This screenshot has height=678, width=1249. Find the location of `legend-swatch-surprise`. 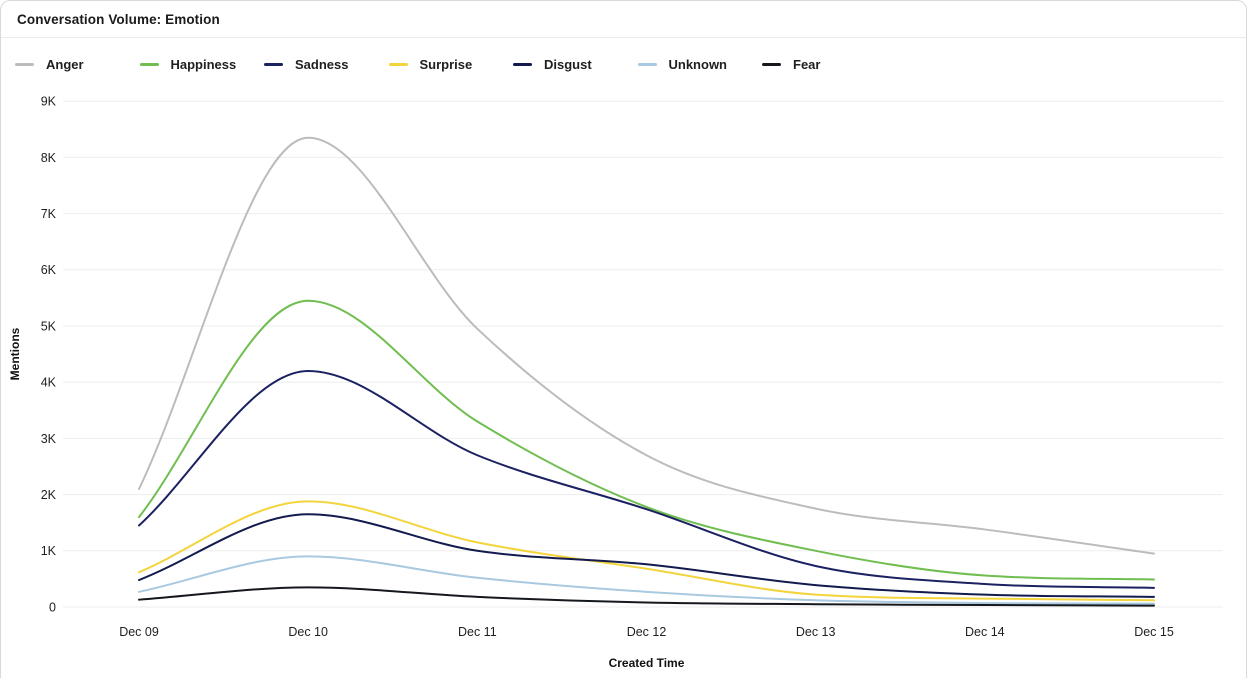

legend-swatch-surprise is located at coordinates (398, 64).